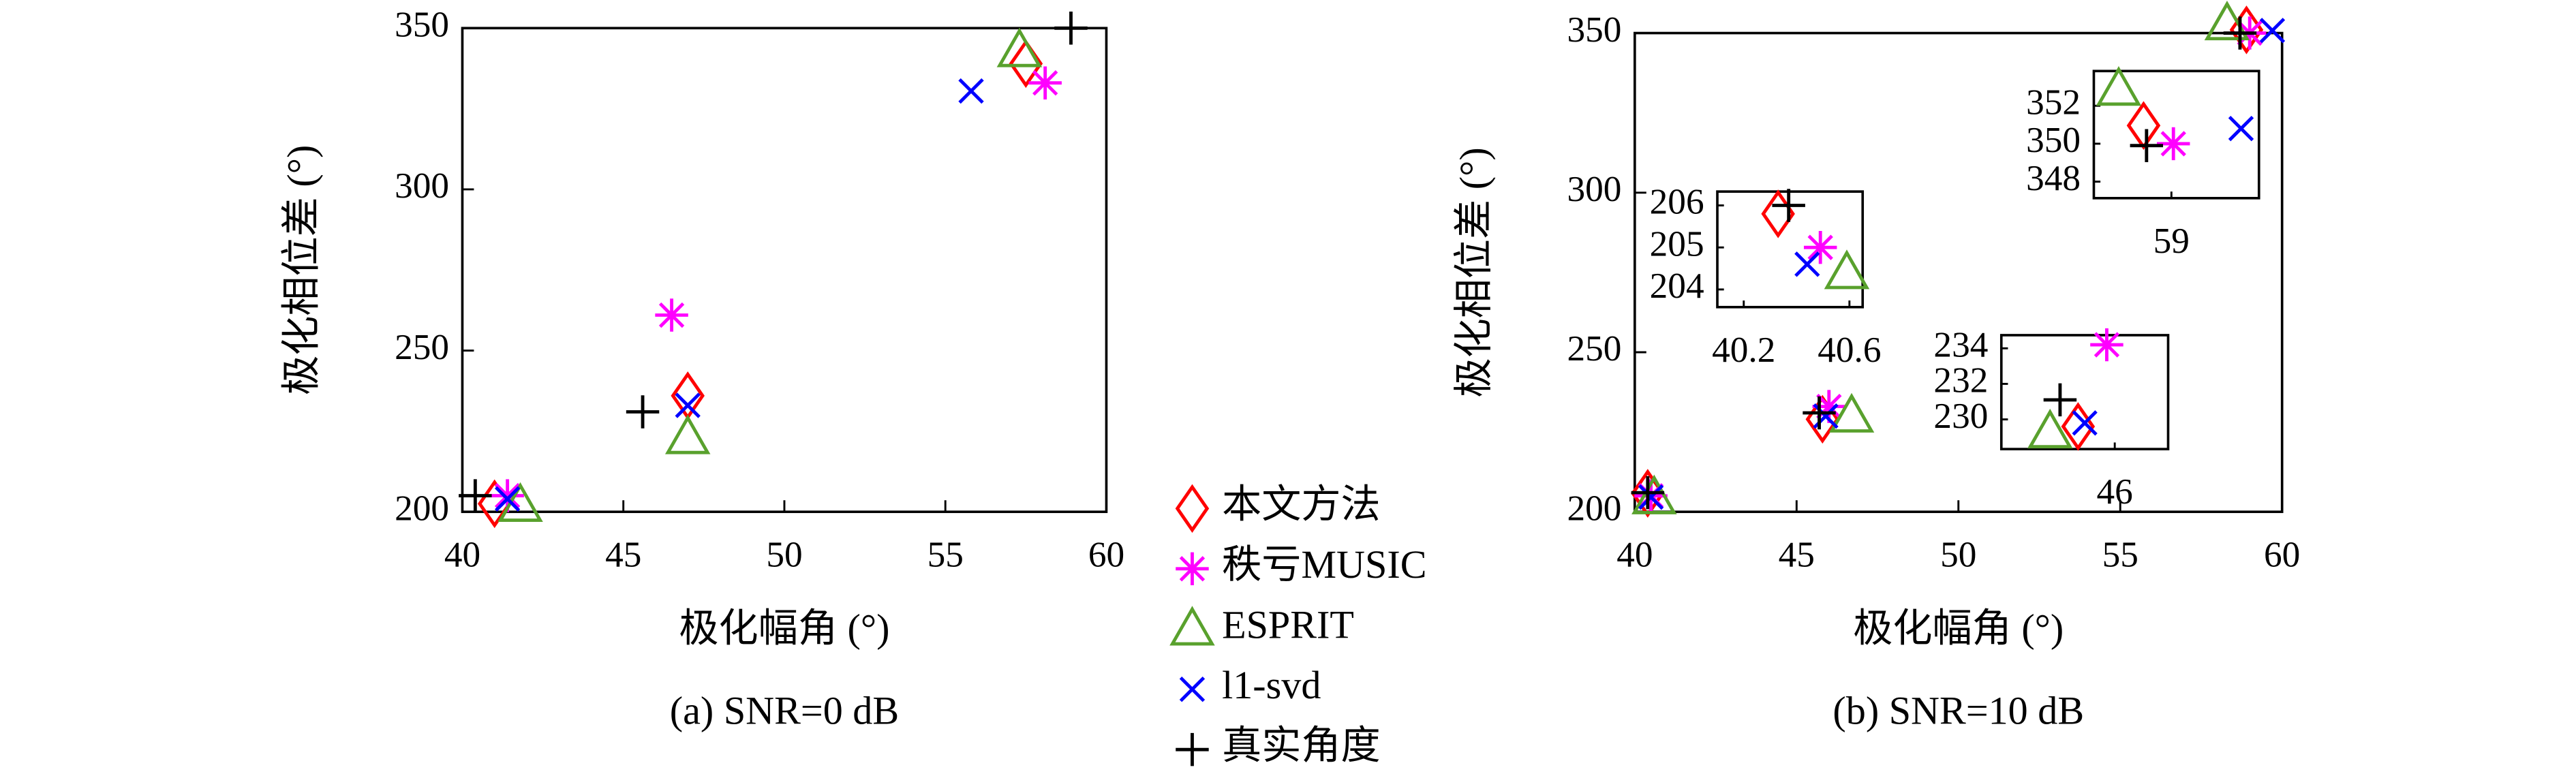 This screenshot has width=2576, height=776. Describe the element at coordinates (1743, 350) in the screenshot. I see `x-tick-label: 40.2` at that location.